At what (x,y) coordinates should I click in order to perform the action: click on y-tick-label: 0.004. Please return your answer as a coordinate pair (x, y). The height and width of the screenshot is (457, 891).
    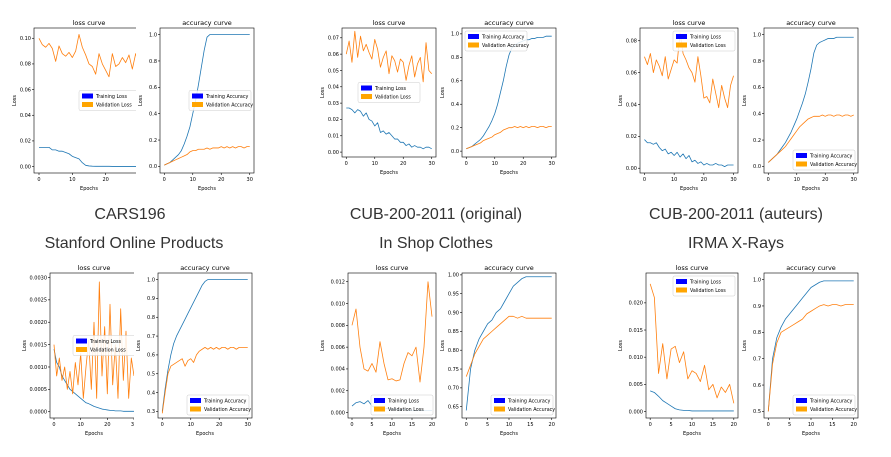
    Looking at the image, I should click on (338, 370).